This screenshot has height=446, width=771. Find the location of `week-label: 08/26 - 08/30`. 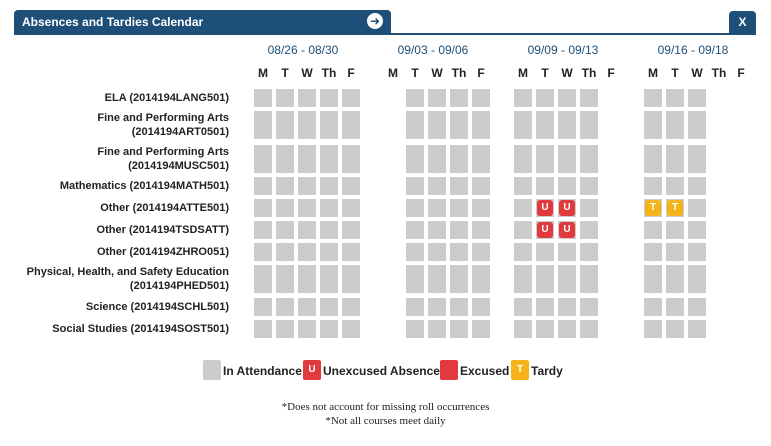

week-label: 08/26 - 08/30 is located at coordinates (303, 50).